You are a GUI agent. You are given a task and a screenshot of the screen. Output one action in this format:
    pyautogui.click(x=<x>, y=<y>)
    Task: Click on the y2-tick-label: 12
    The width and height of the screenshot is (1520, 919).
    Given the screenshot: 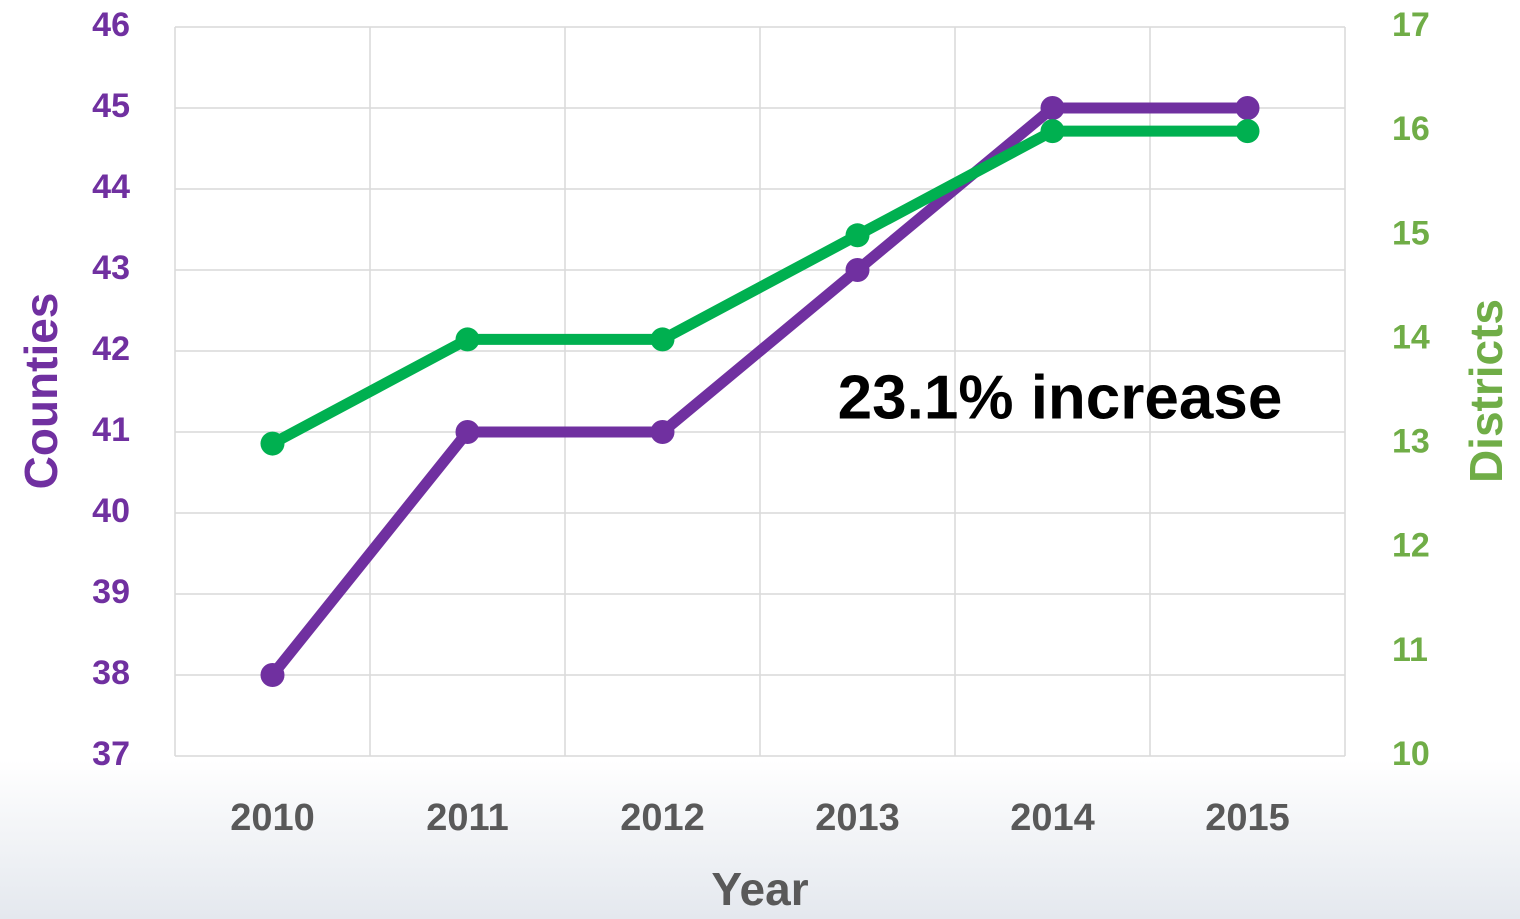 What is the action you would take?
    pyautogui.click(x=1411, y=546)
    